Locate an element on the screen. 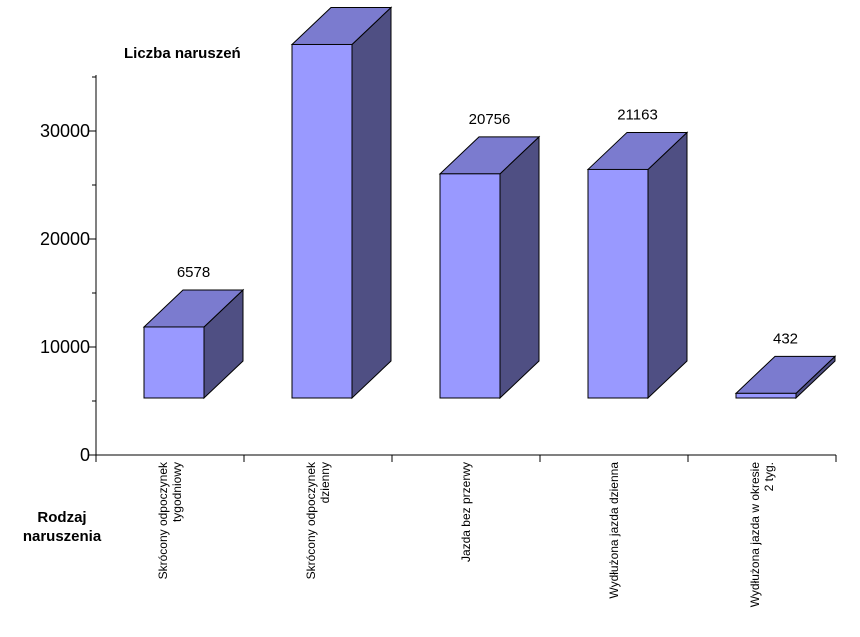 The width and height of the screenshot is (860, 637). x-axis-title: Rodzaj naruszenia is located at coordinates (62, 527).